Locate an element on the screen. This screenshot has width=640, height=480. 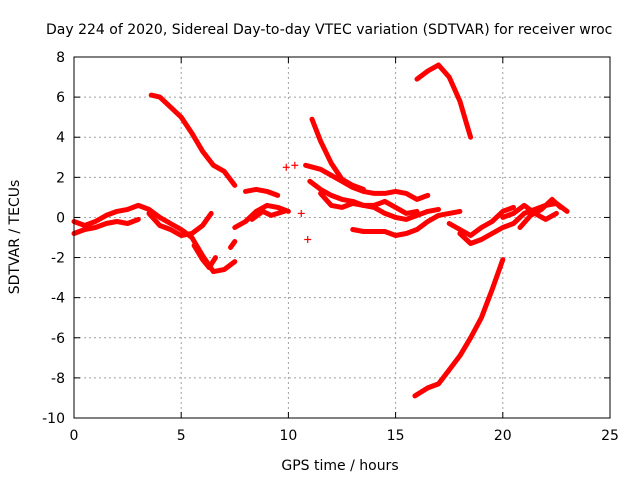
series-arc-d is located at coordinates (193, 140).